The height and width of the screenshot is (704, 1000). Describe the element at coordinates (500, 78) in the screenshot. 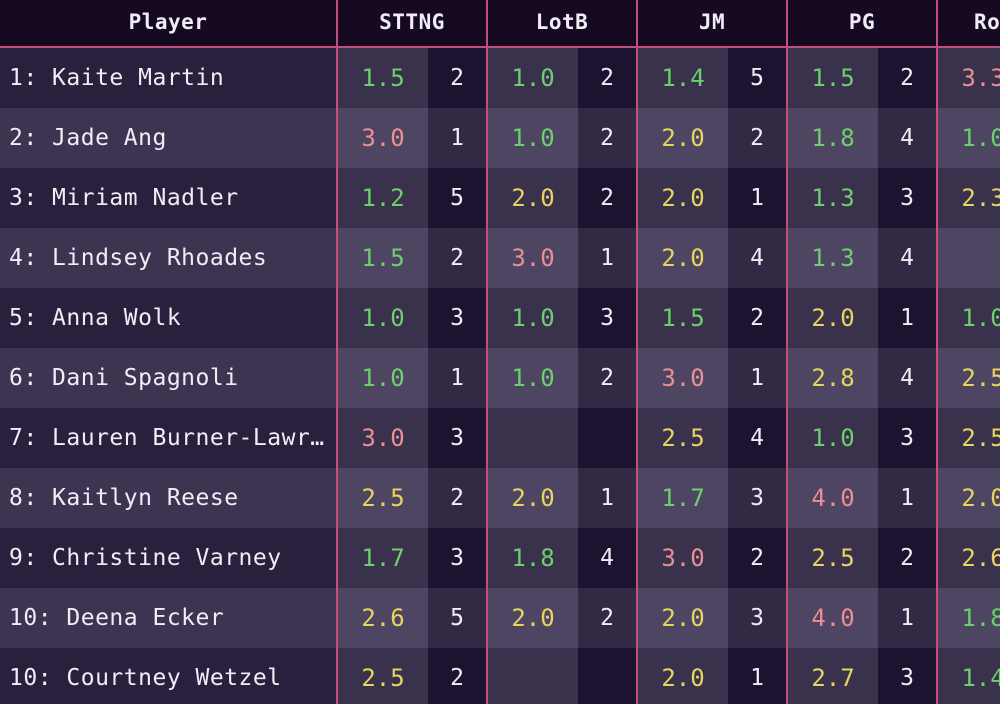

I see `table-row: 1: Kaite Martin 1.5 2 1.0 2 1.4 5 1.5 2 3.3` at that location.